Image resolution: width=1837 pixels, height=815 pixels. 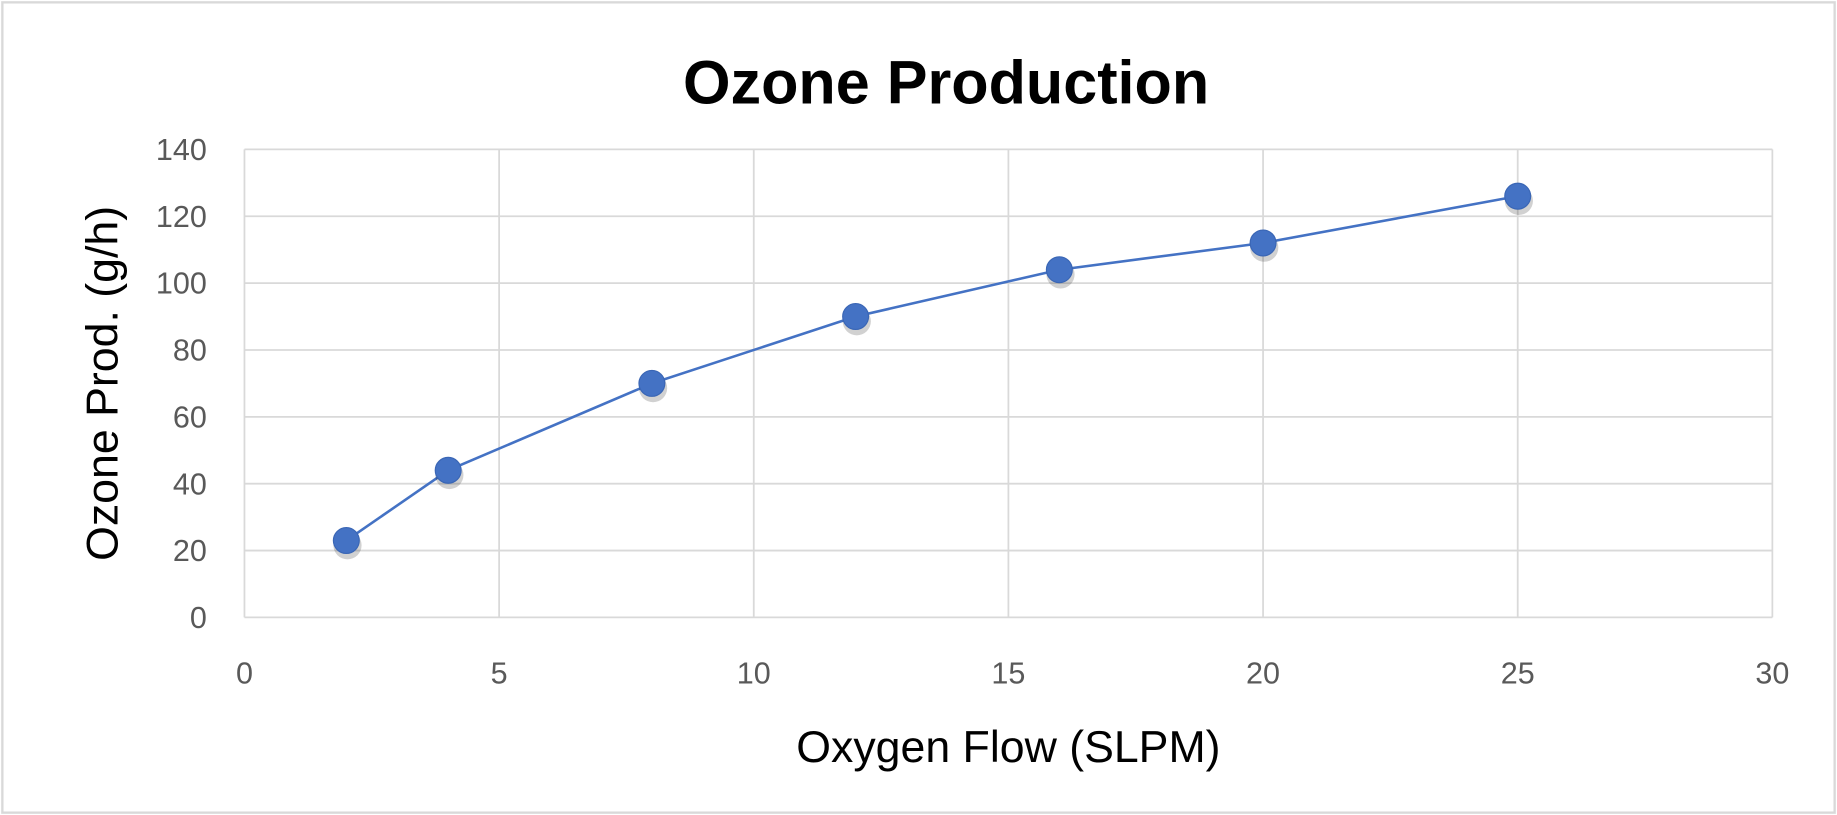 What do you see at coordinates (1518, 673) in the screenshot?
I see `x-tick-label: 25` at bounding box center [1518, 673].